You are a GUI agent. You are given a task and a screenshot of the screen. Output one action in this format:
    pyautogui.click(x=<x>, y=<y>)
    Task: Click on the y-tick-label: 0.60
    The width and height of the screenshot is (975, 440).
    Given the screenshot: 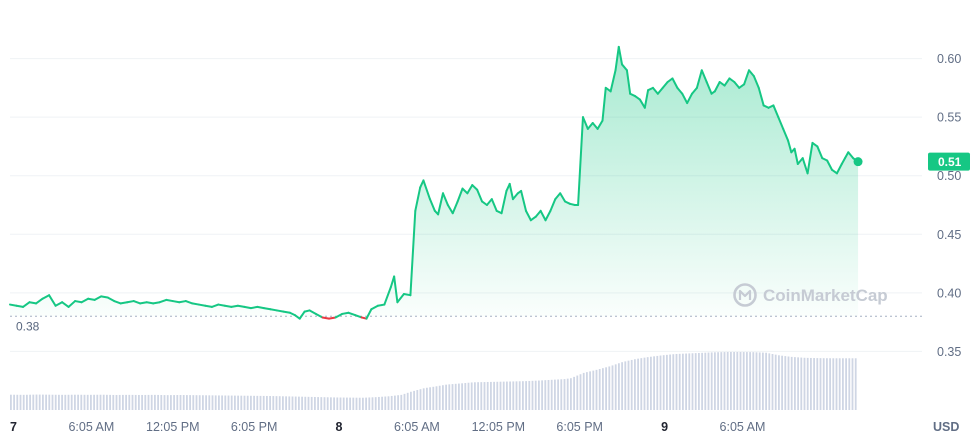 What is the action you would take?
    pyautogui.click(x=949, y=59)
    